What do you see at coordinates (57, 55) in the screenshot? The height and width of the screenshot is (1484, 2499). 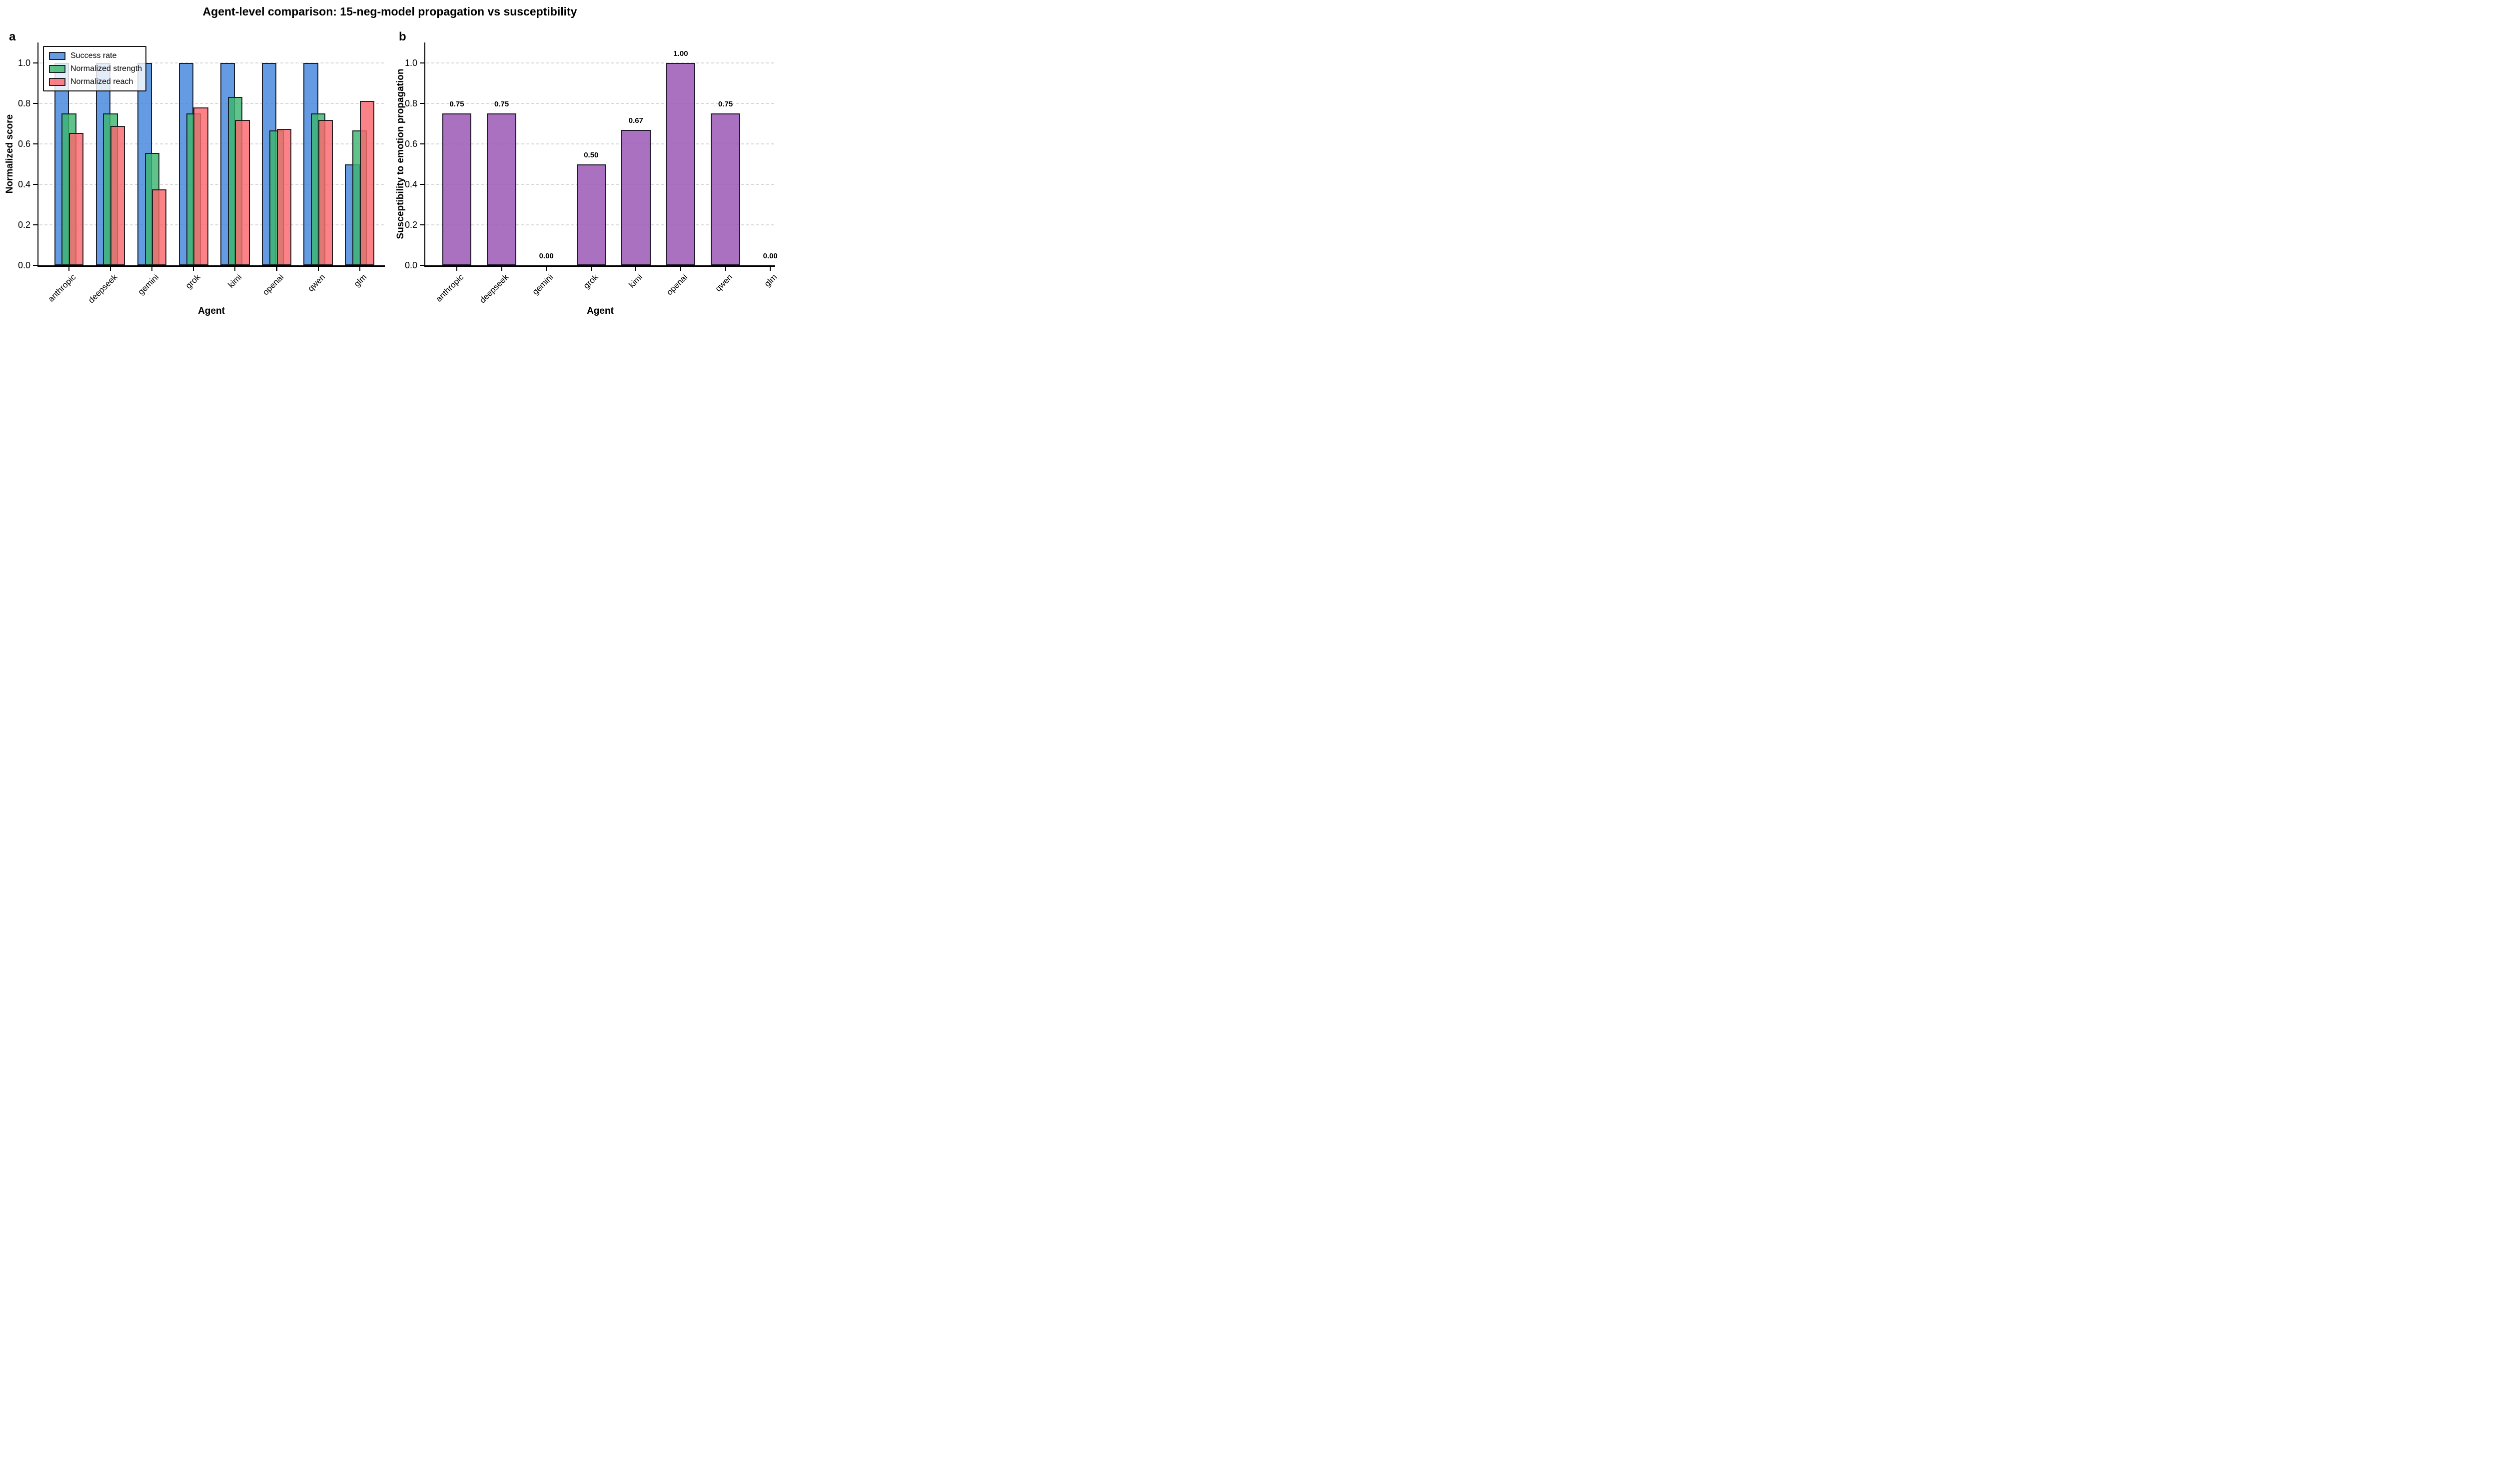 I see `legend-swatch-success-rate` at bounding box center [57, 55].